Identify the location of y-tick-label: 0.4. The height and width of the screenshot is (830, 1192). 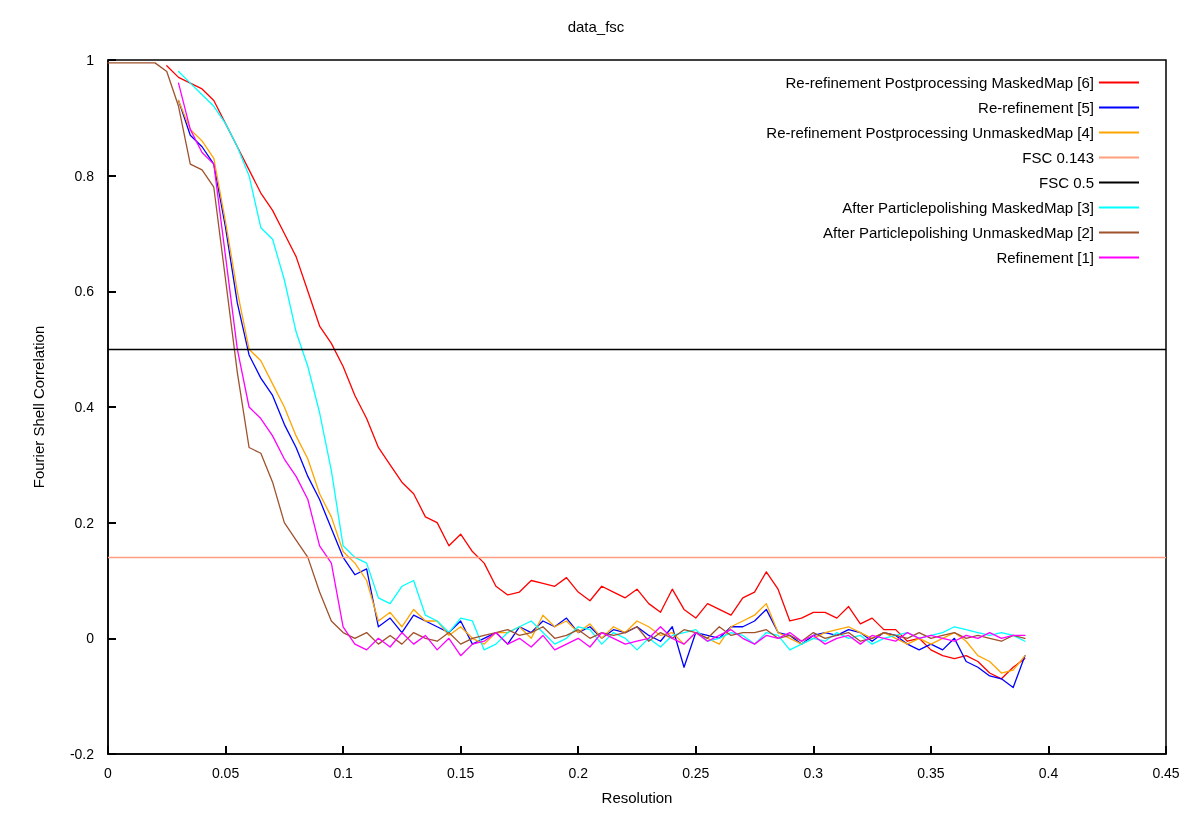
(84, 407).